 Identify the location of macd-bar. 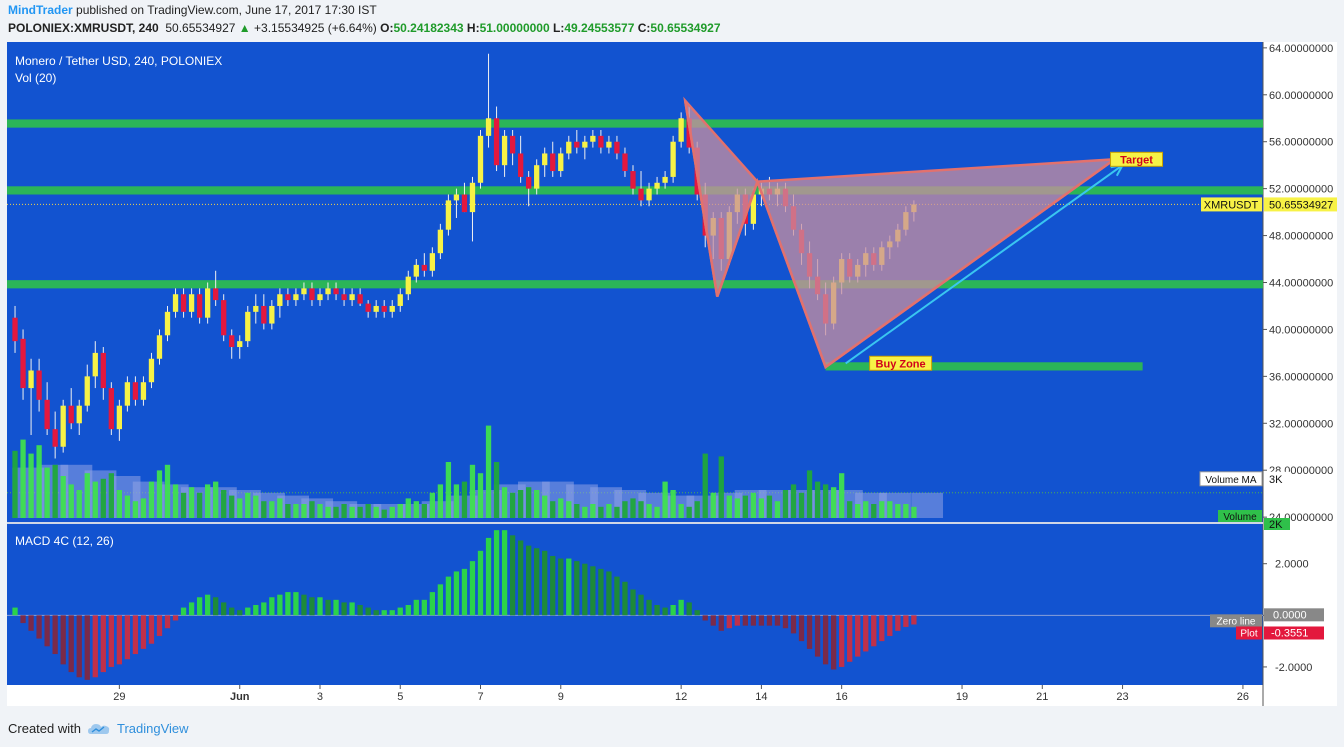
(472, 588).